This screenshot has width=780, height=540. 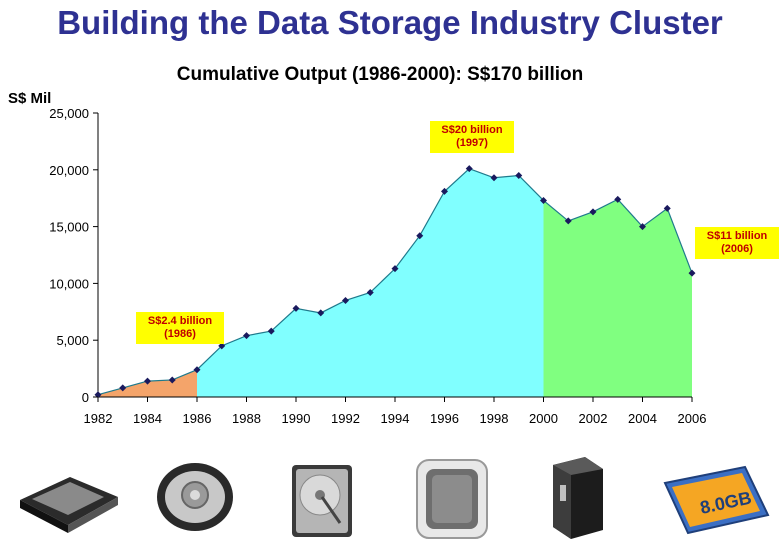 What do you see at coordinates (271, 331) in the screenshot?
I see `data-point-1989` at bounding box center [271, 331].